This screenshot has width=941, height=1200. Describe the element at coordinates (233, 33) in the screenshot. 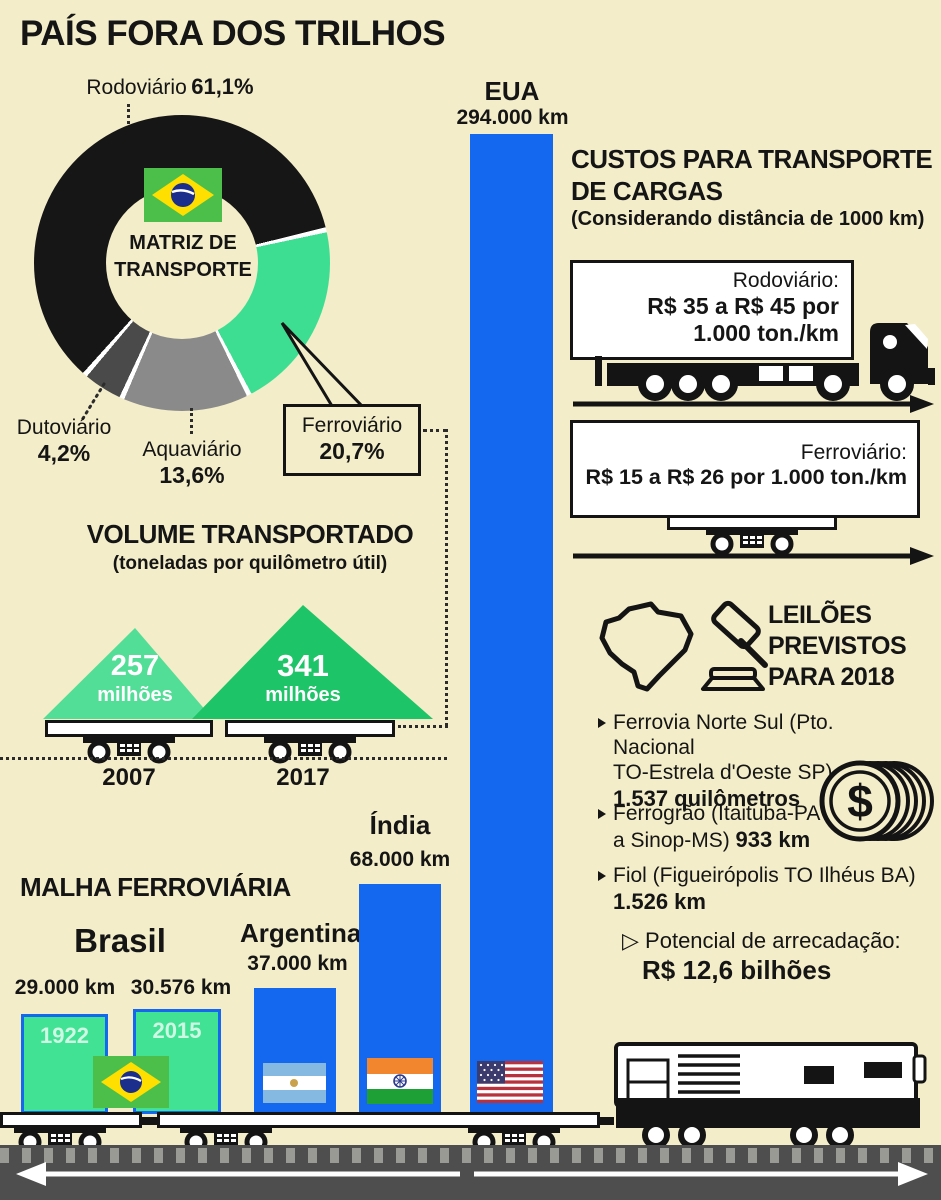

I see `page-title: PAÍS FORA DOS TRILHOS` at that location.